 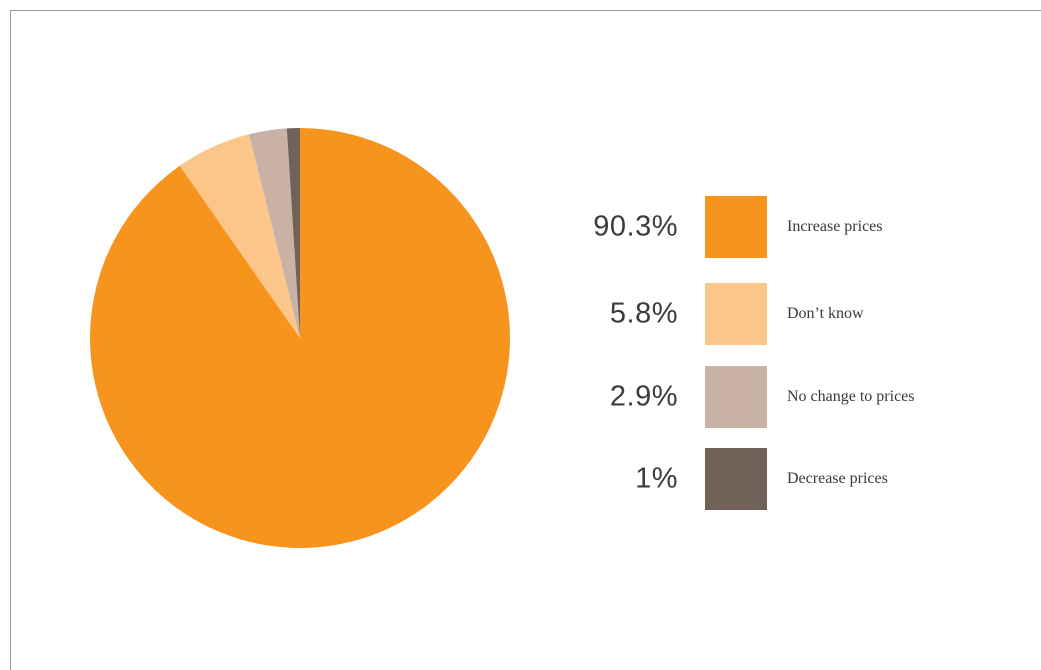 What do you see at coordinates (770, 479) in the screenshot?
I see `legend-item-decrease-prices: 1% Decrease prices` at bounding box center [770, 479].